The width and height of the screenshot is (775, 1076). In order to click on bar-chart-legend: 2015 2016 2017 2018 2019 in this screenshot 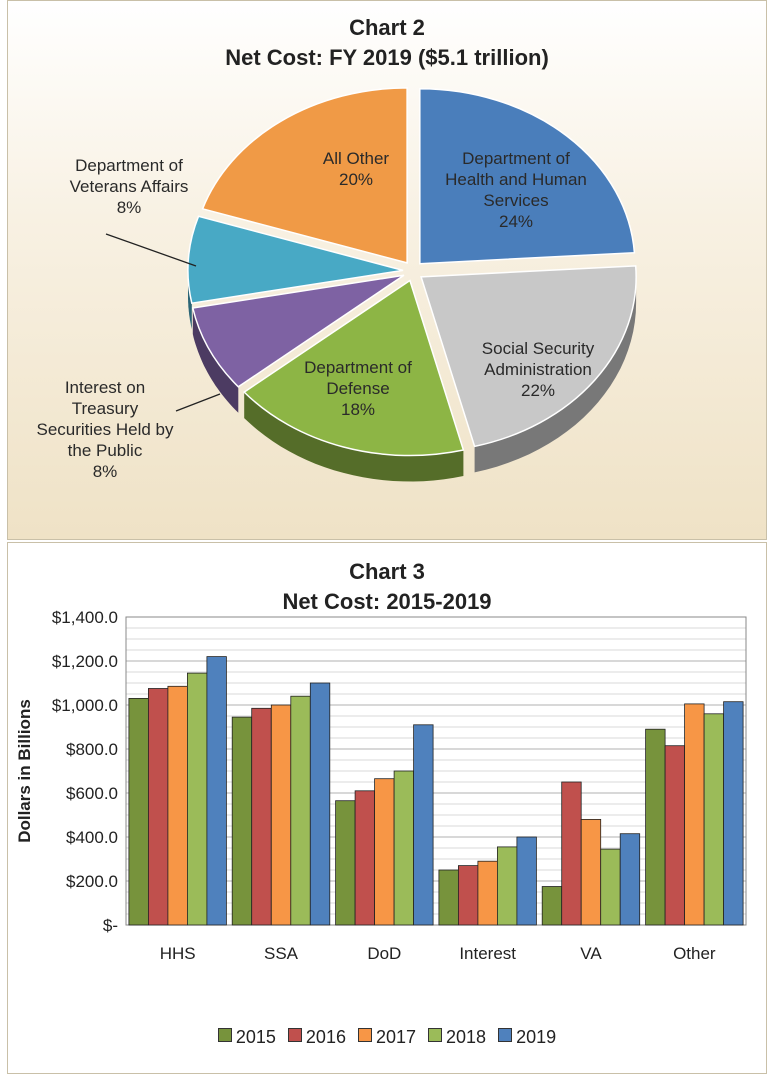, I will do `click(387, 1037)`.